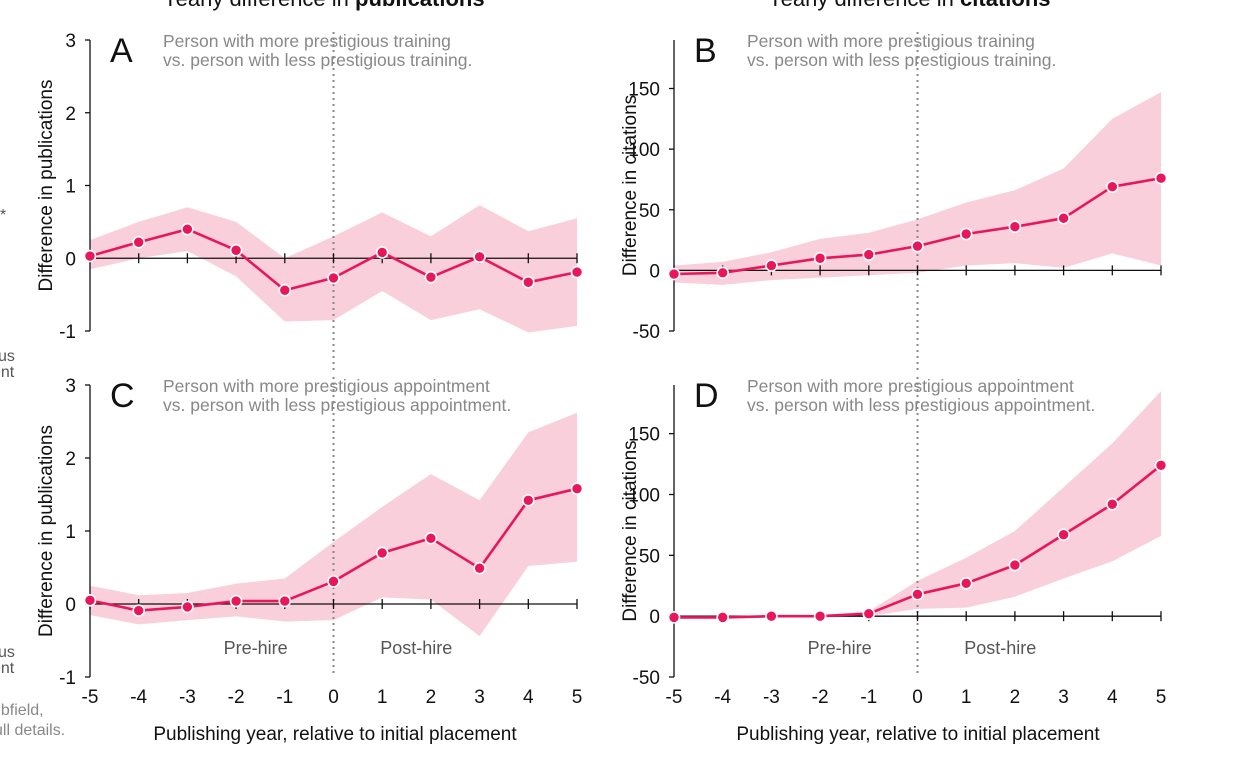 This screenshot has width=1251, height=765. Describe the element at coordinates (7, 652) in the screenshot. I see `margin-fragment-us-2: us` at that location.